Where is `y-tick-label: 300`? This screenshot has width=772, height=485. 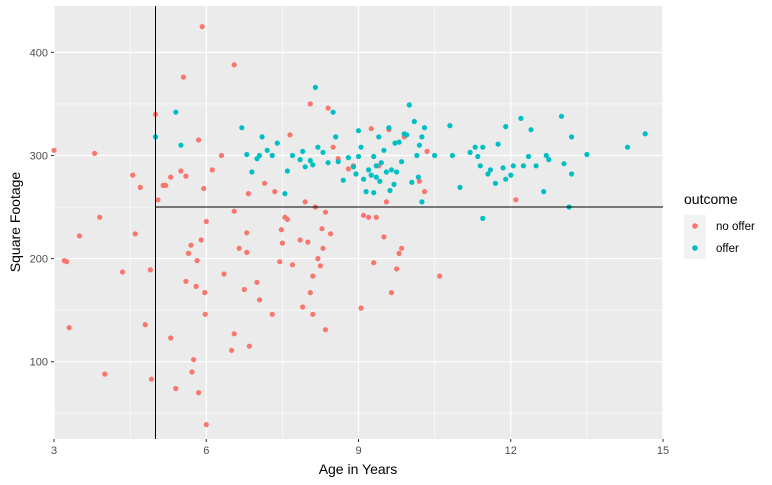
y-tick-label: 300 is located at coordinates (39, 156).